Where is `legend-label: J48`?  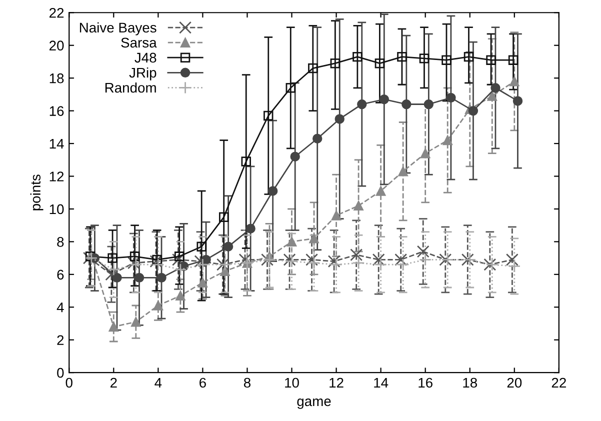 legend-label: J48 is located at coordinates (145, 57).